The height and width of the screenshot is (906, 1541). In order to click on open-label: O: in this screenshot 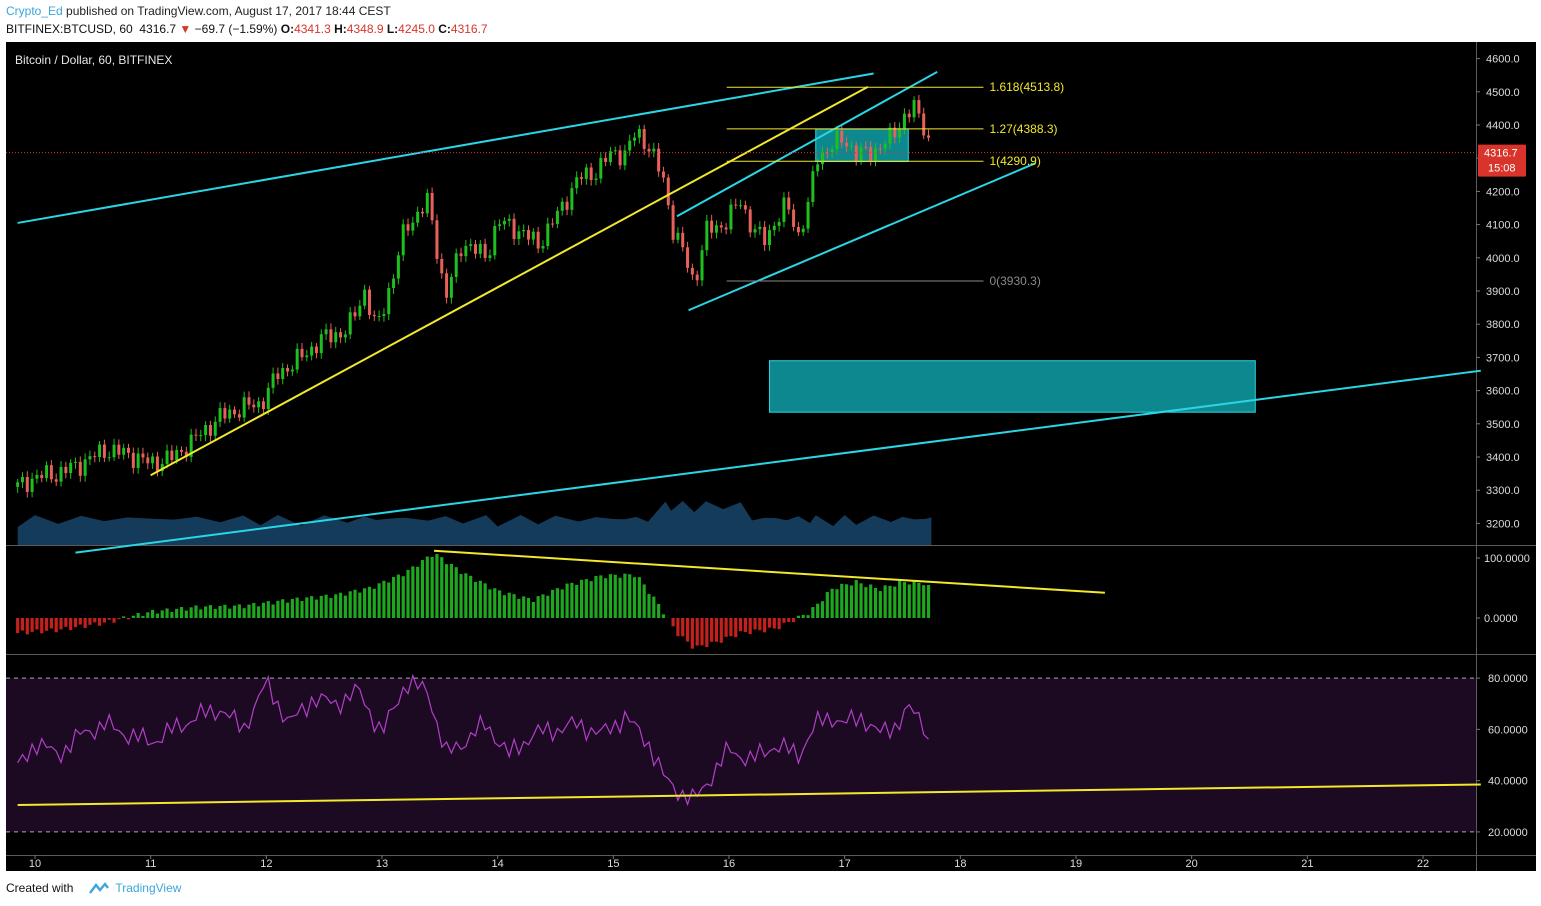, I will do `click(287, 29)`.